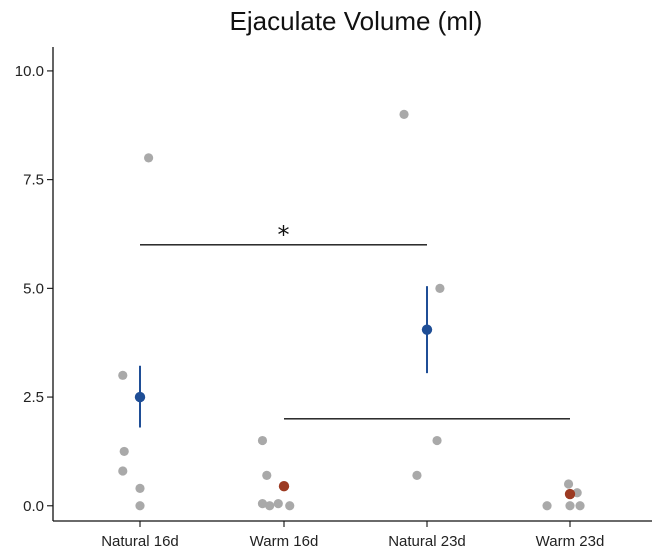  What do you see at coordinates (29, 71) in the screenshot?
I see `y-tick-label: 10.0` at bounding box center [29, 71].